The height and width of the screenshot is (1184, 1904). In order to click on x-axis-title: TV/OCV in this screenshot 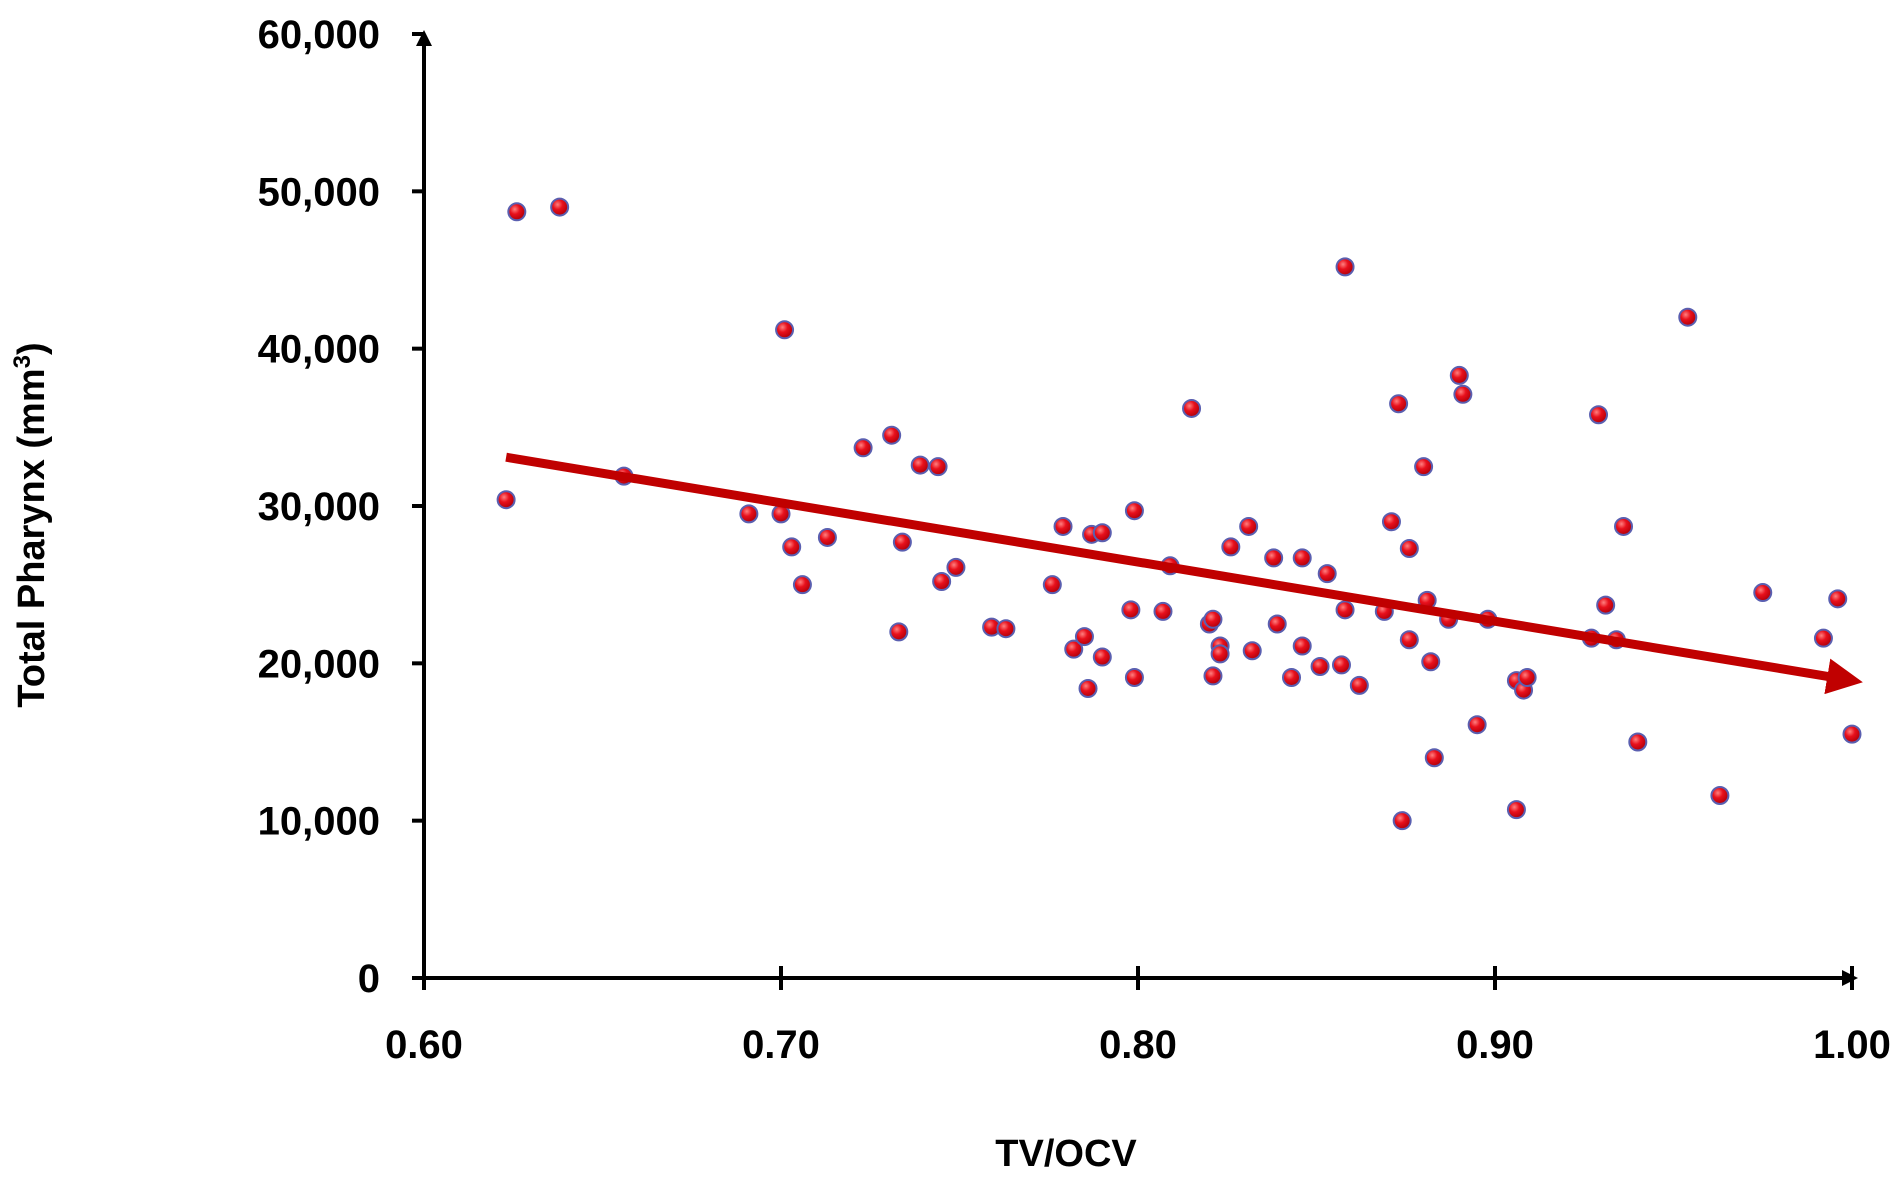, I will do `click(1066, 1154)`.